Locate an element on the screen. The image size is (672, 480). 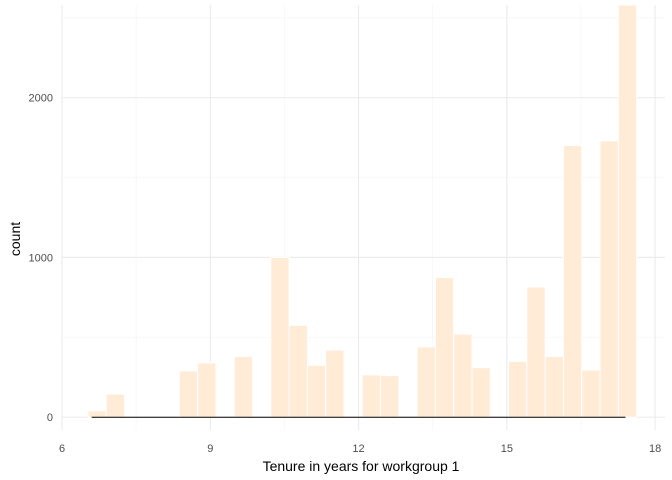
y-tick-label: 1000 is located at coordinates (41, 258).